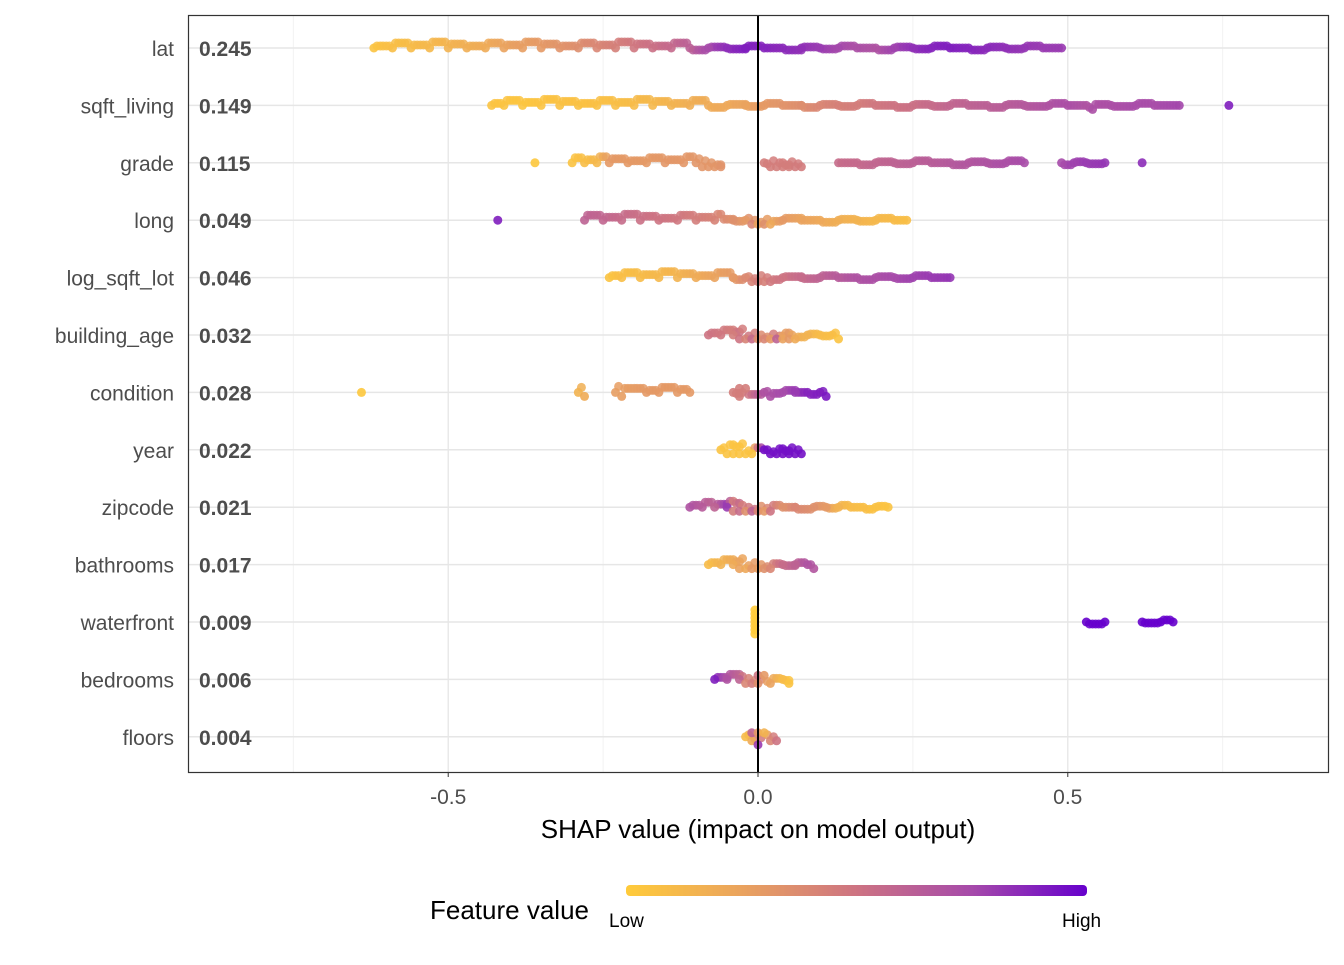  What do you see at coordinates (114, 336) in the screenshot?
I see `feature-label: building_age` at bounding box center [114, 336].